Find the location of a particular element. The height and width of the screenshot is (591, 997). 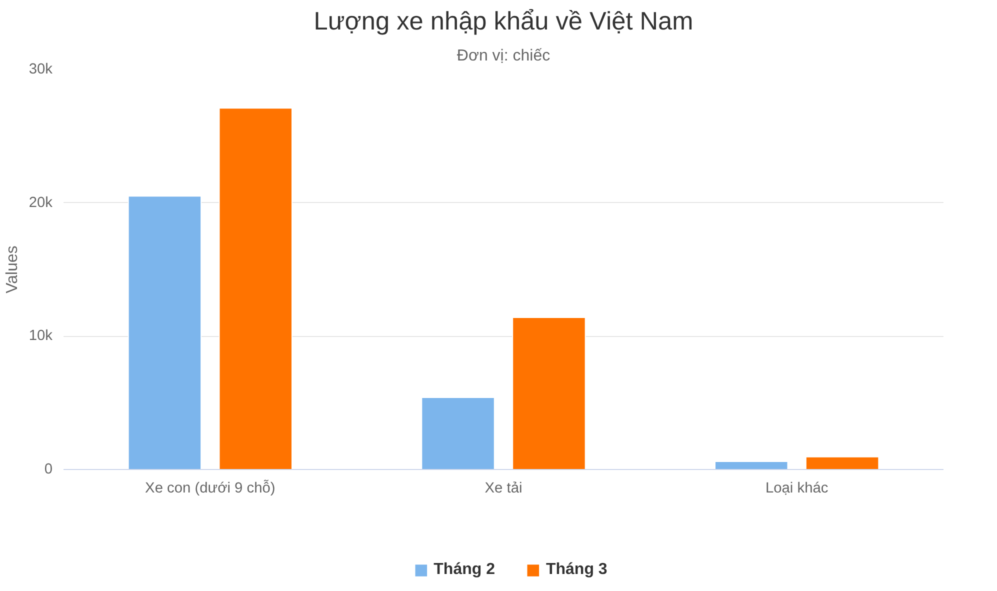

y-tick-label: 0 is located at coordinates (48, 470).